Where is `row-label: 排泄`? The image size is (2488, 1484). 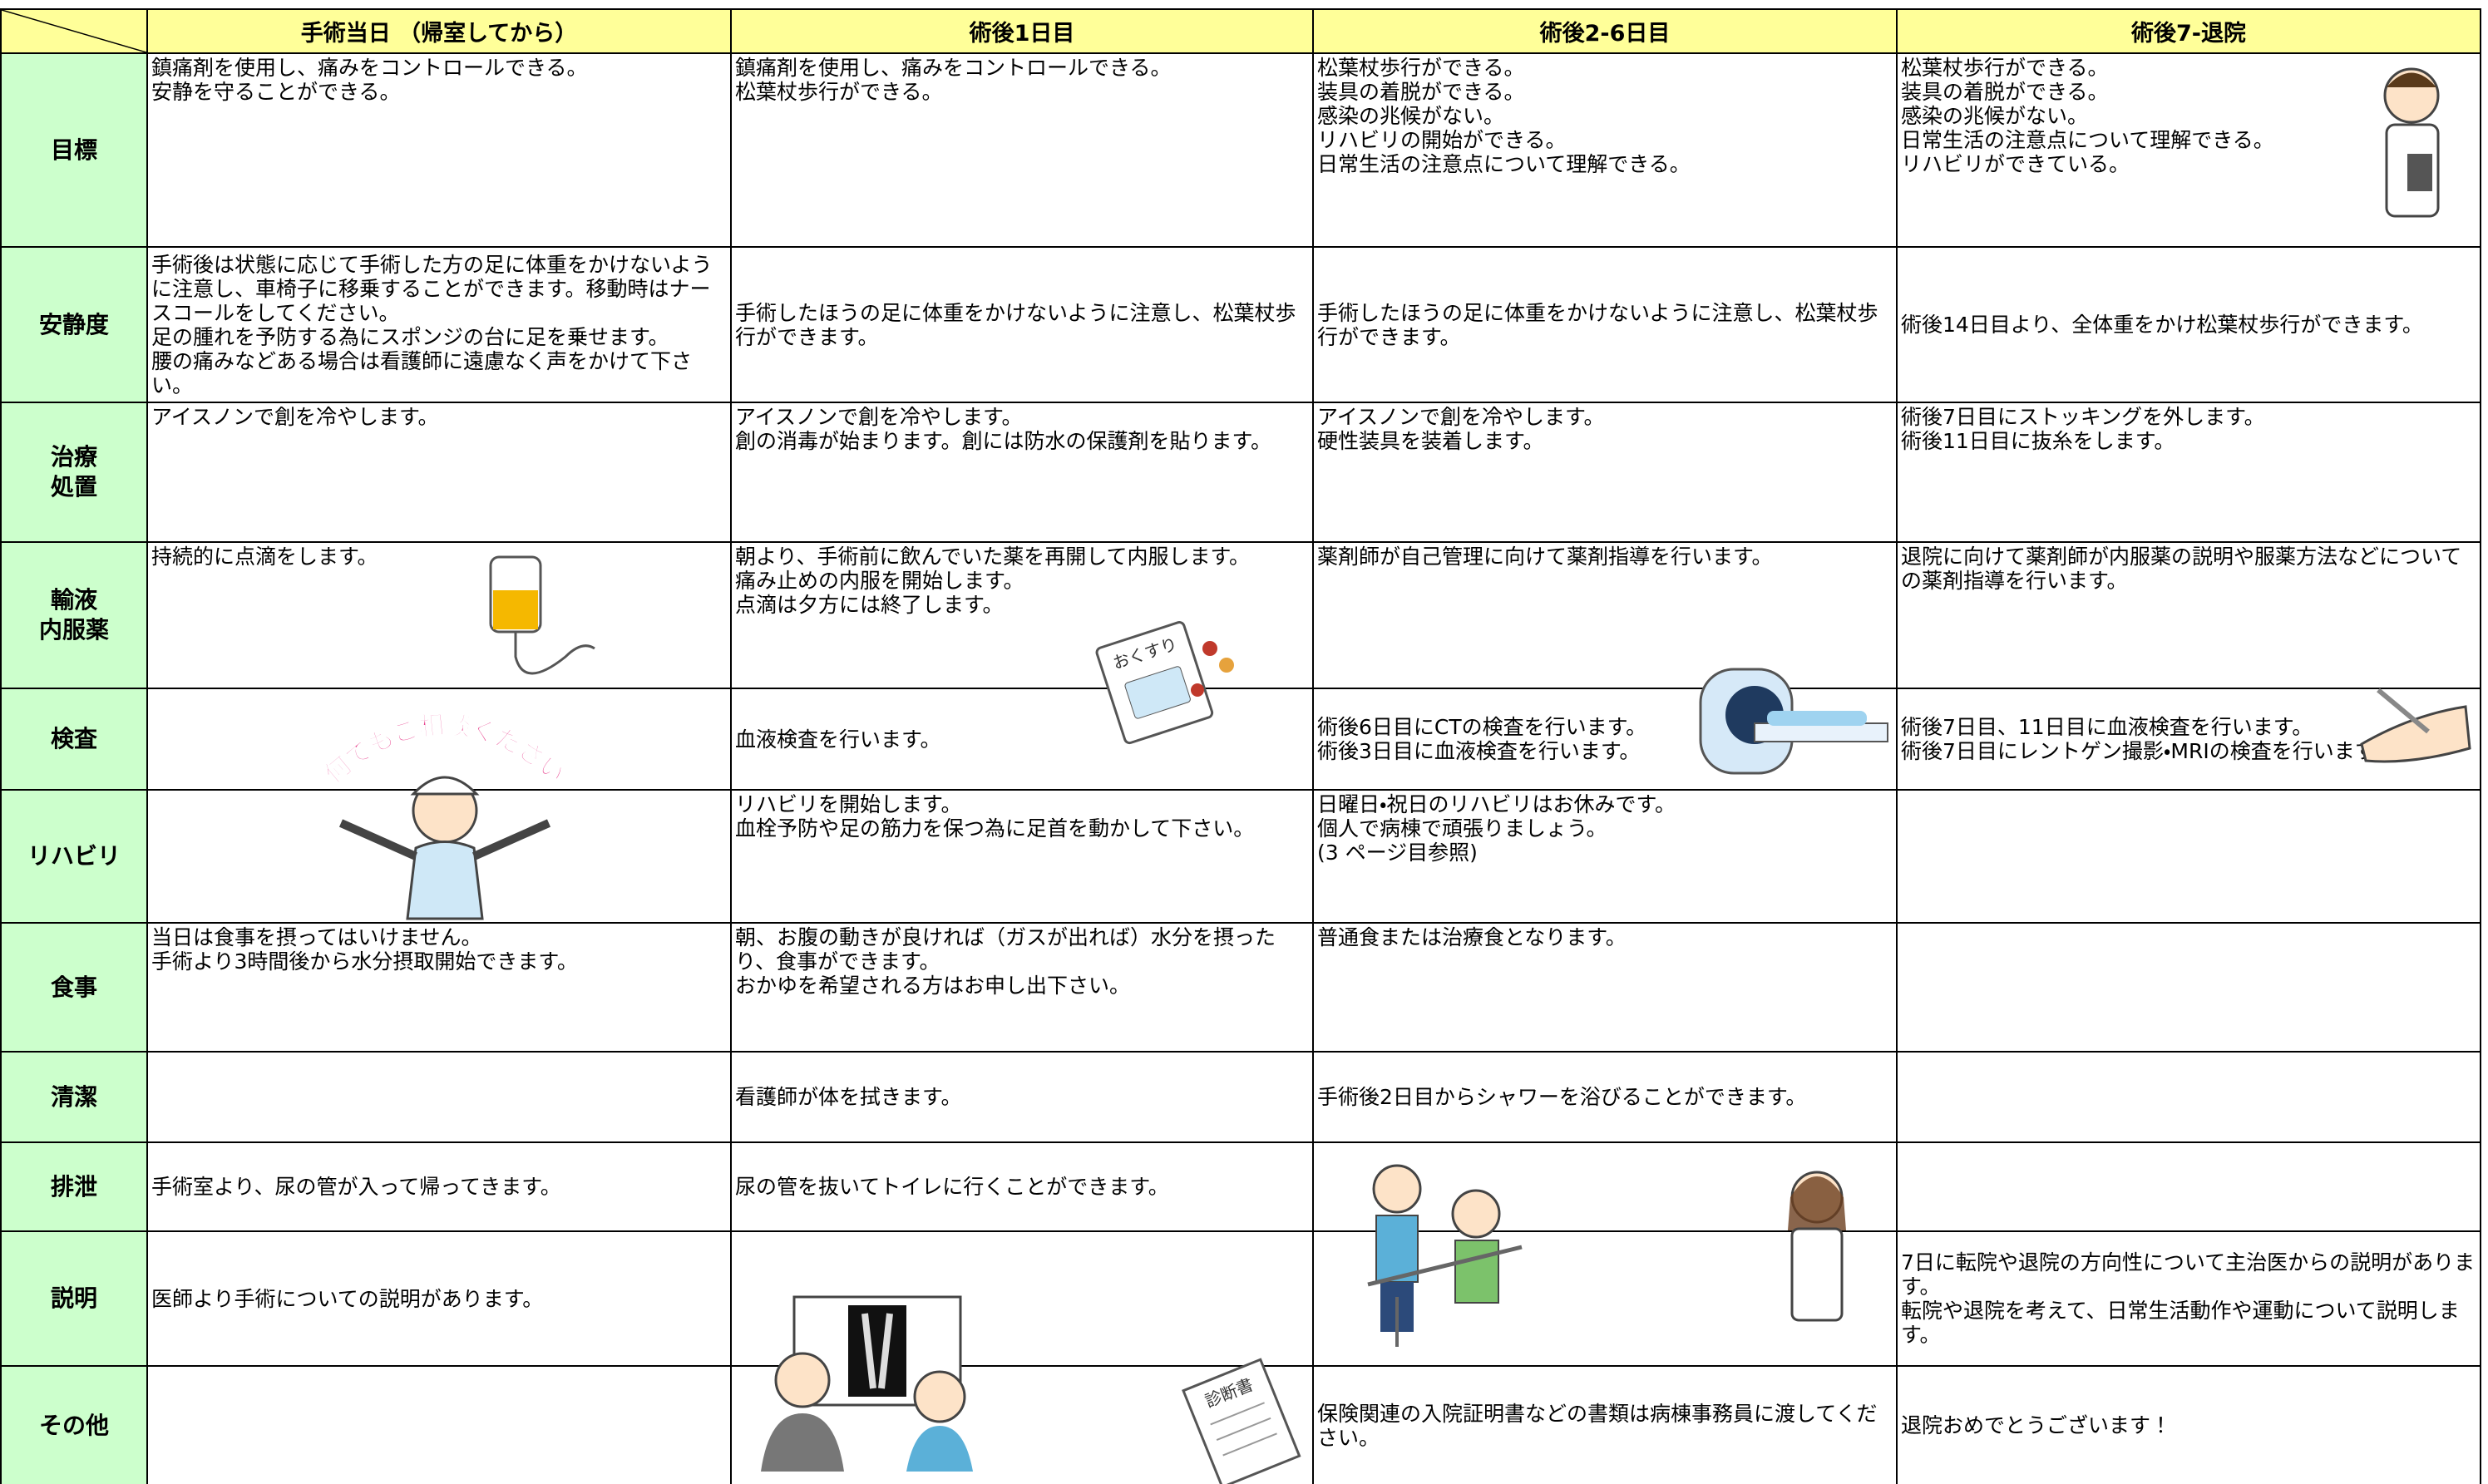 row-label: 排泄 is located at coordinates (74, 1186).